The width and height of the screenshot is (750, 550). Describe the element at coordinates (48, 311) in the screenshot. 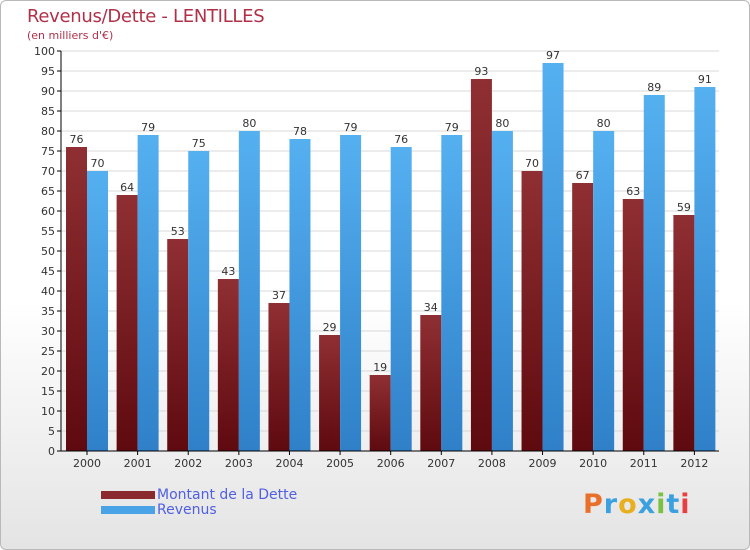

I see `y-tick-label: 35` at that location.